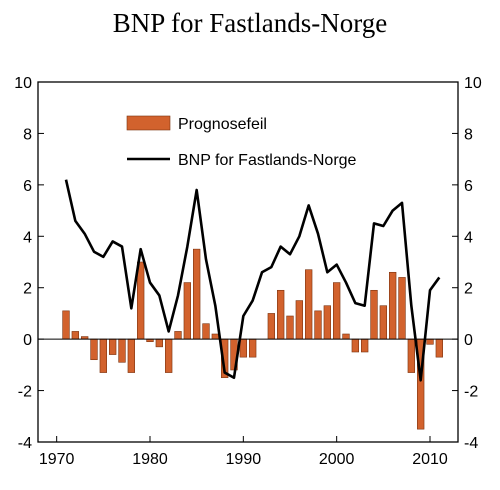  I want to click on x-tick-label: 2000, so click(337, 459).